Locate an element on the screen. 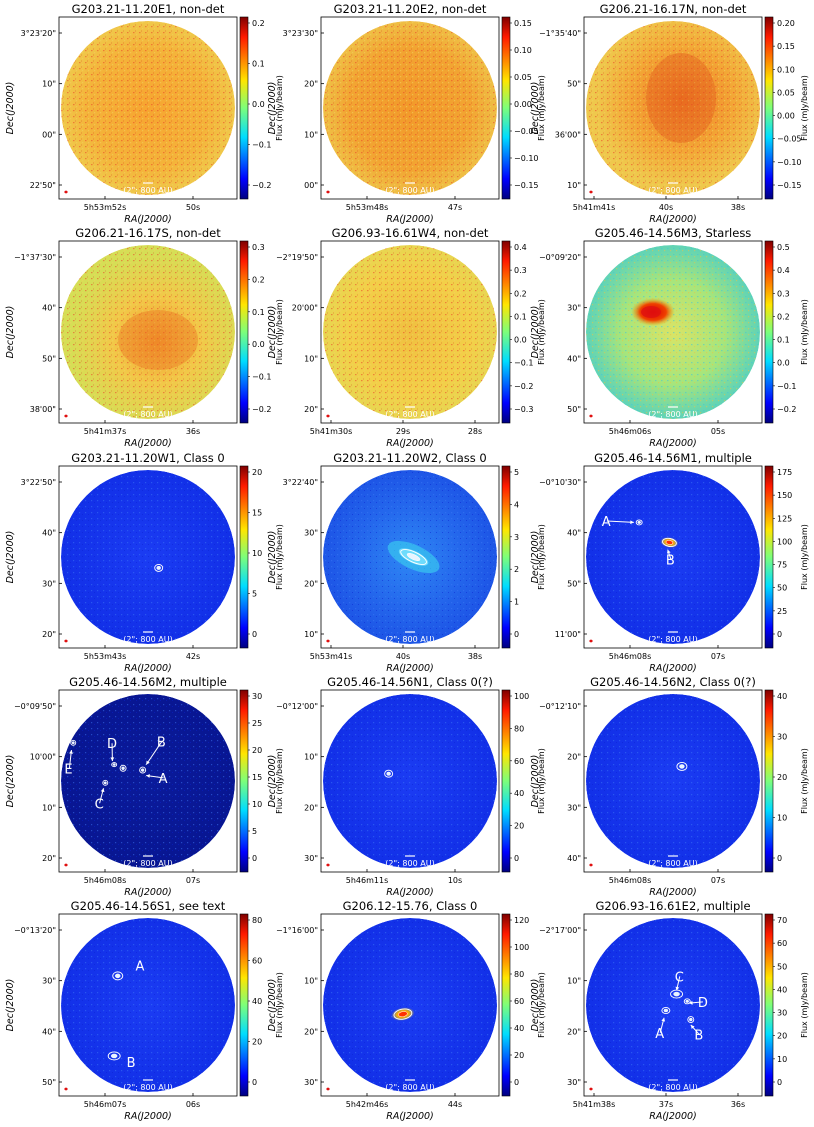 Image resolution: width=814 pixels, height=1127 pixels. colorbar-tick-label: 50 is located at coordinates (782, 966).